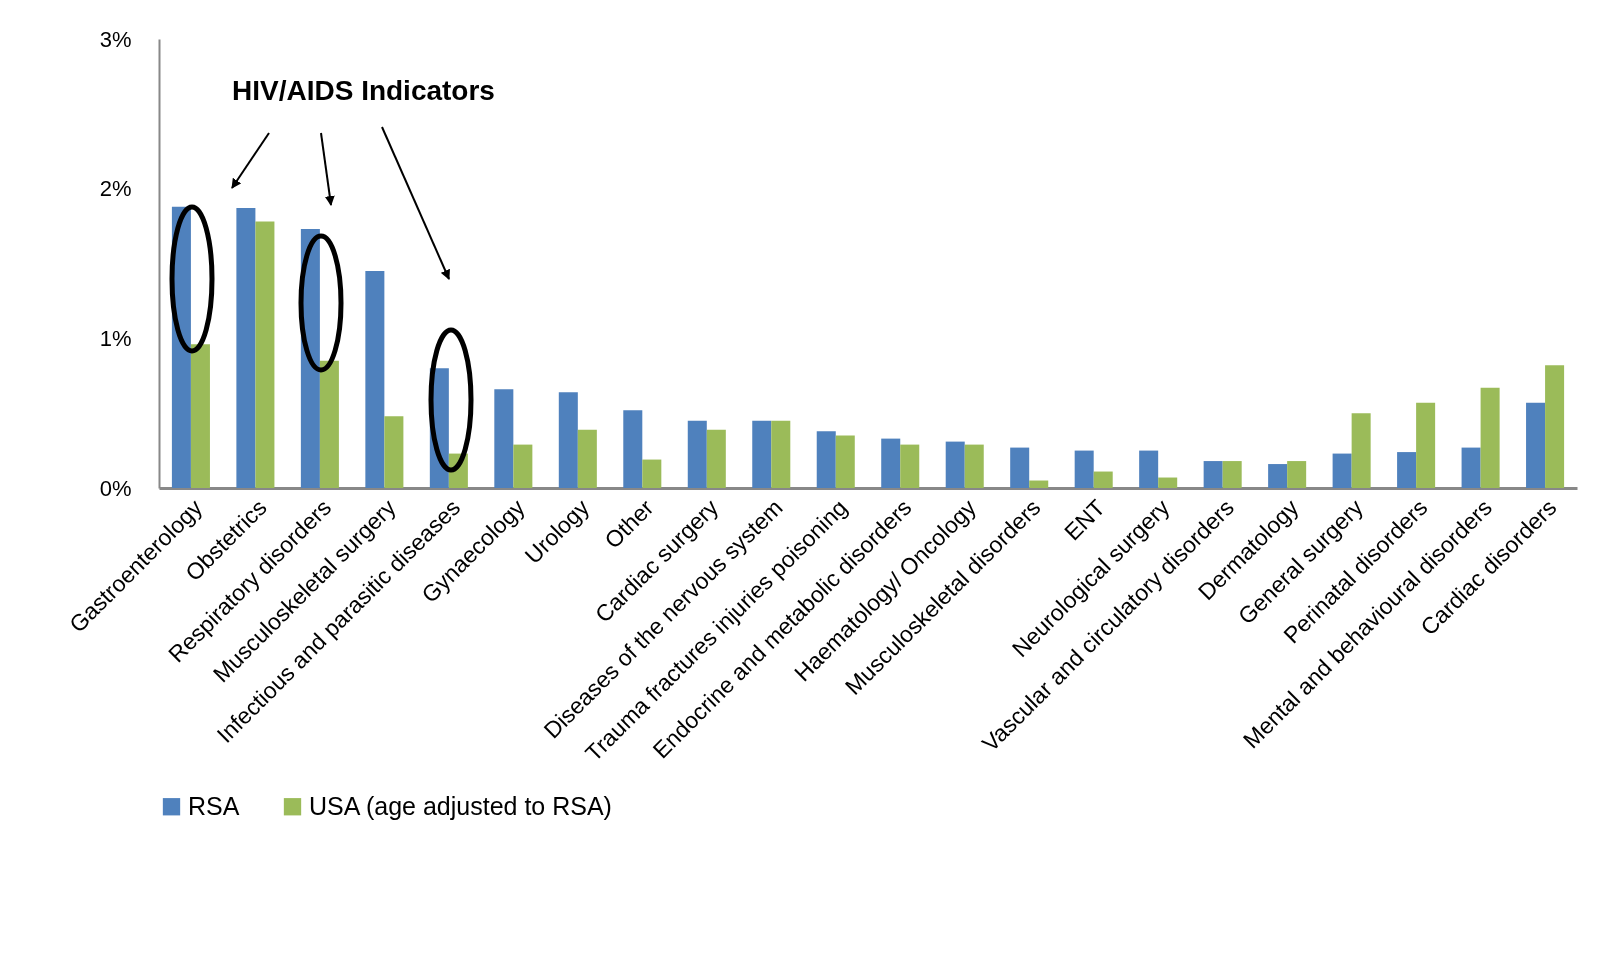 The height and width of the screenshot is (957, 1608). Describe the element at coordinates (115, 189) in the screenshot. I see `y-tick-label: 2%` at that location.